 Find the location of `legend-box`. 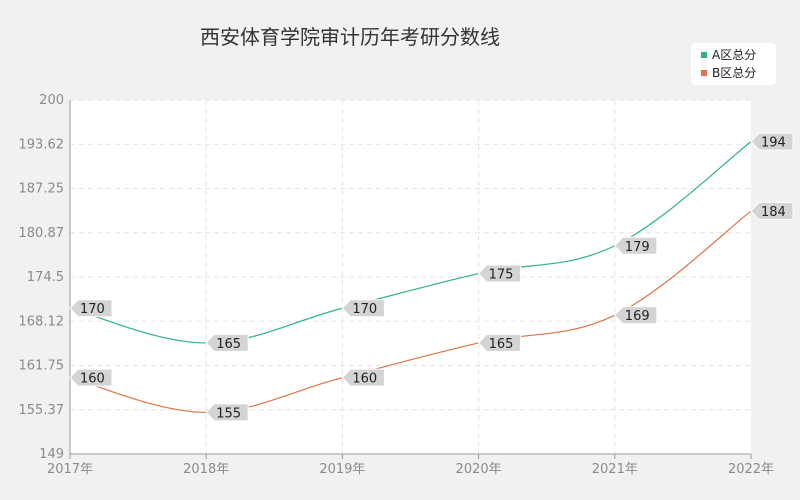

legend-box is located at coordinates (733, 64).